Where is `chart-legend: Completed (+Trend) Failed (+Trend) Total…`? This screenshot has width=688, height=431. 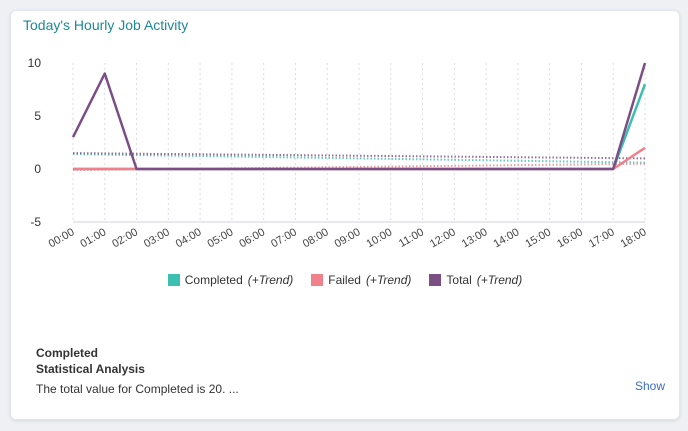 chart-legend: Completed (+Trend) Failed (+Trend) Total… is located at coordinates (345, 280).